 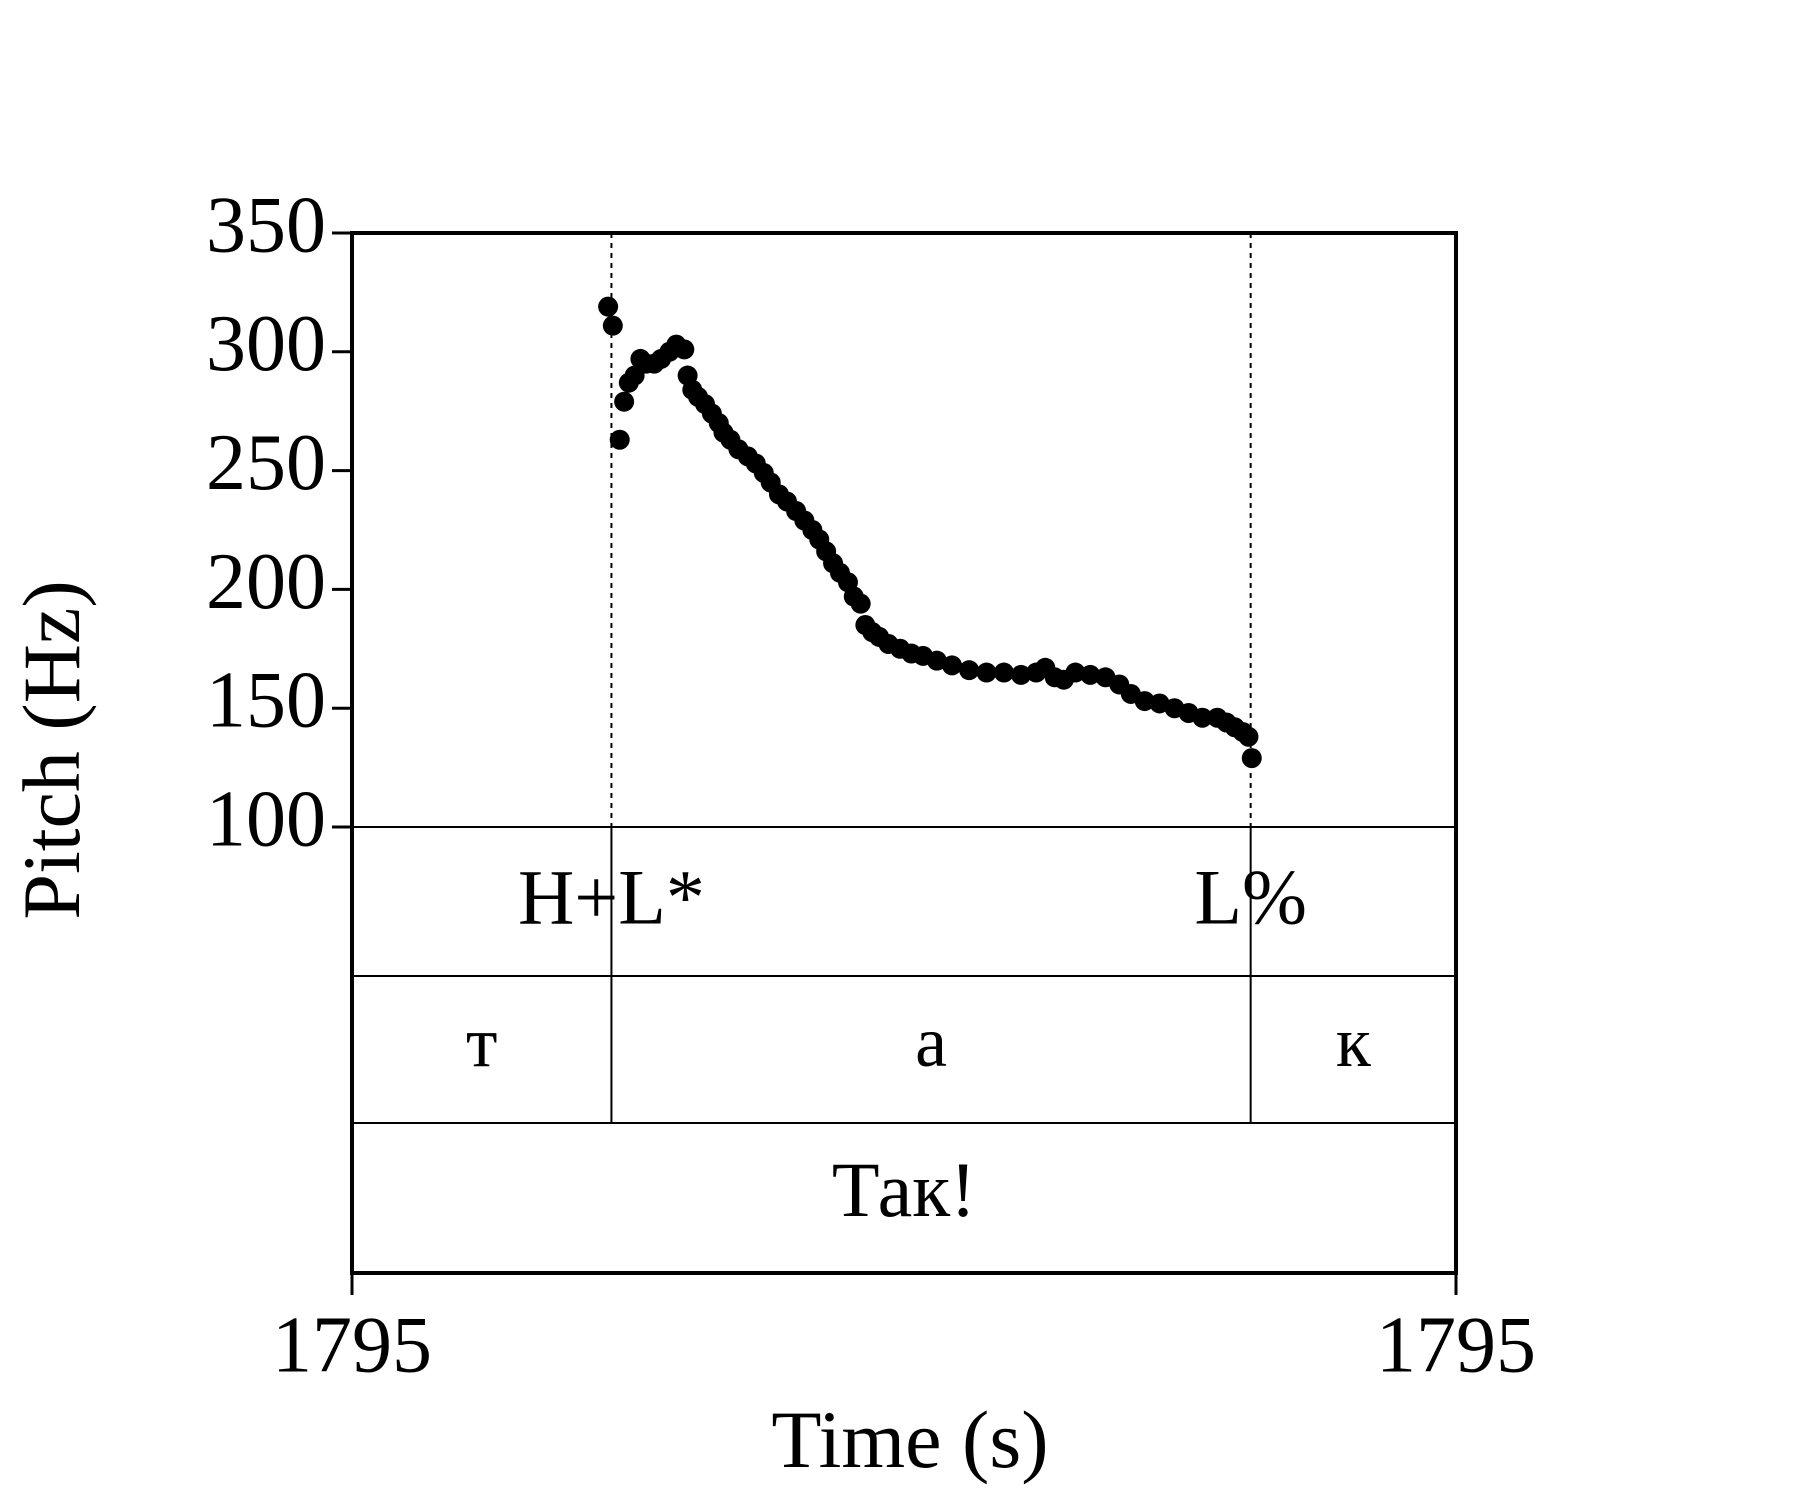 What do you see at coordinates (1354, 1042) in the screenshot?
I see `segment-label: к` at bounding box center [1354, 1042].